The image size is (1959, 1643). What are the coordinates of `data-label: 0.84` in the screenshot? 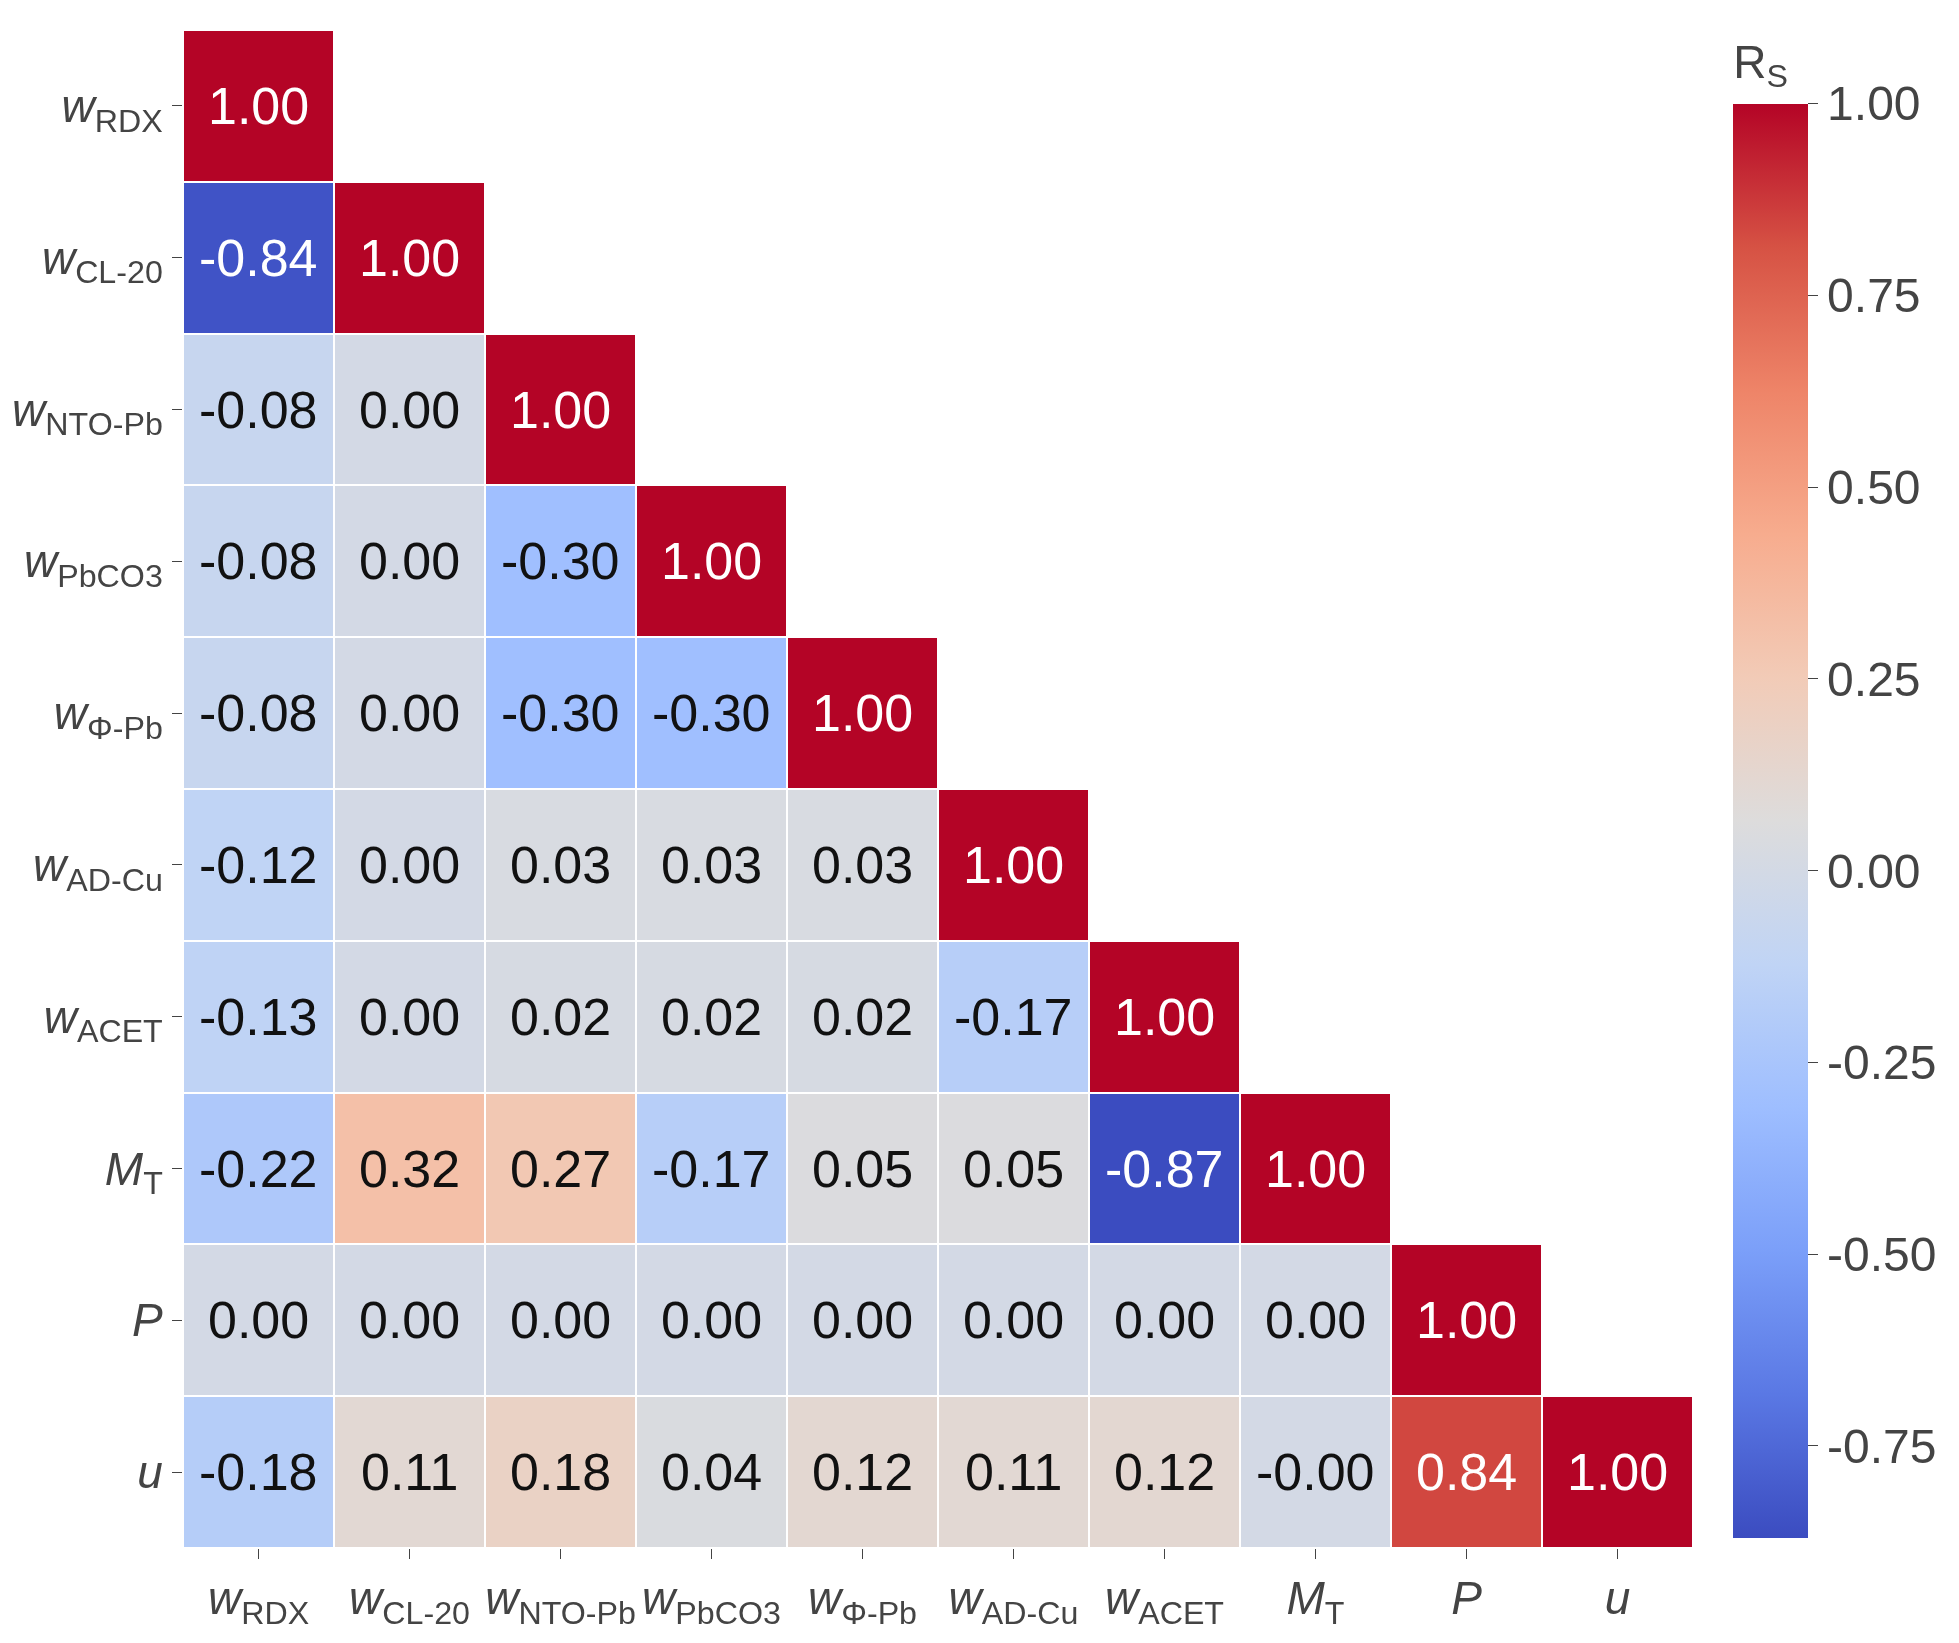 It's located at (1467, 1472).